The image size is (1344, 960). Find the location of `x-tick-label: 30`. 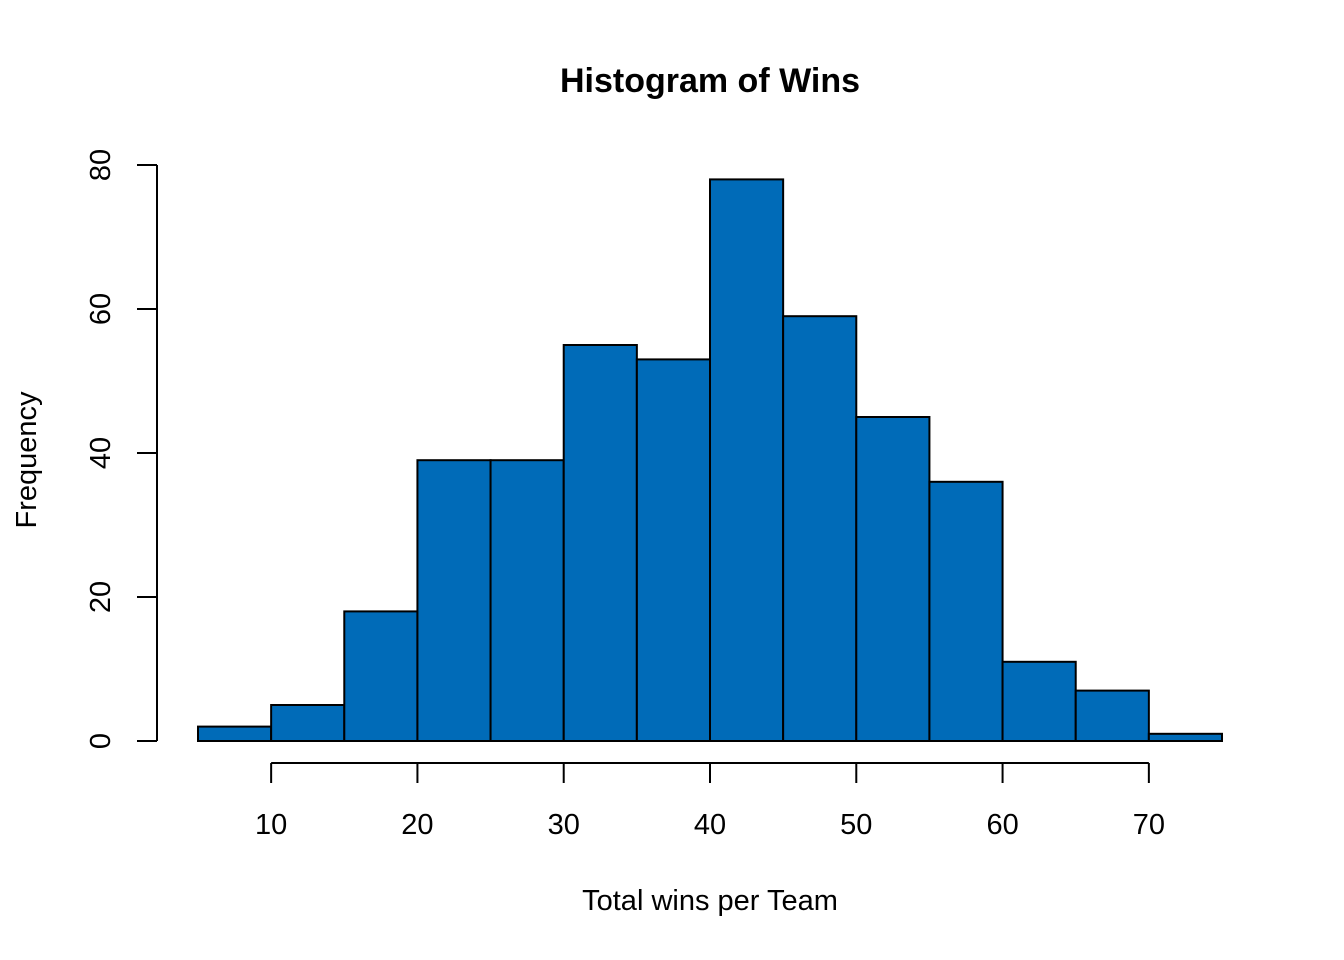

x-tick-label: 30 is located at coordinates (564, 825).